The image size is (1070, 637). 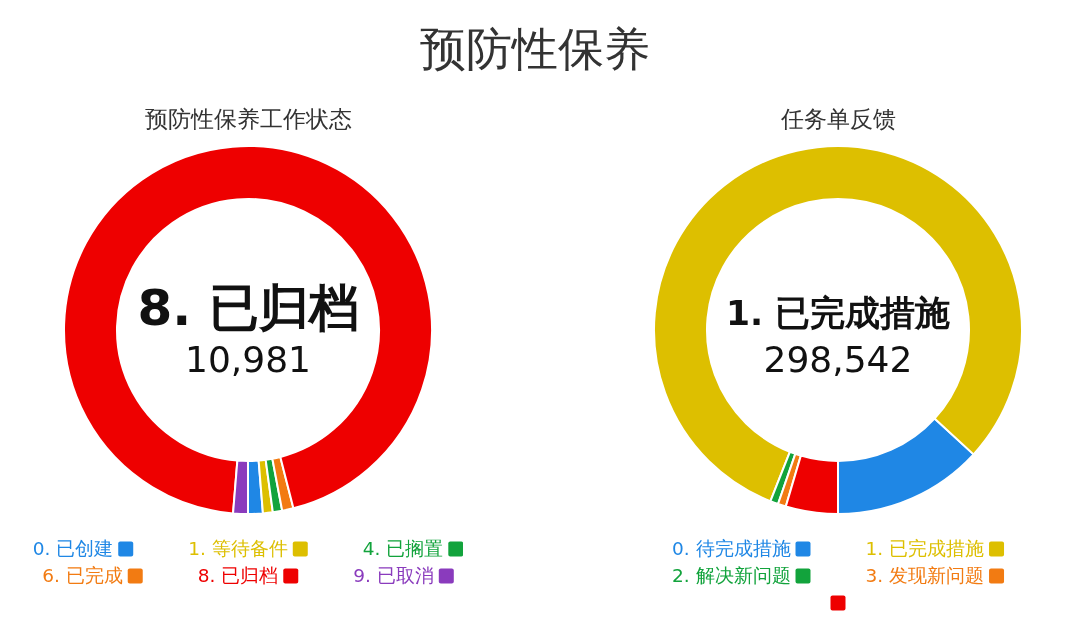 I want to click on legend-label: 3. 发现新问题, so click(x=925, y=575).